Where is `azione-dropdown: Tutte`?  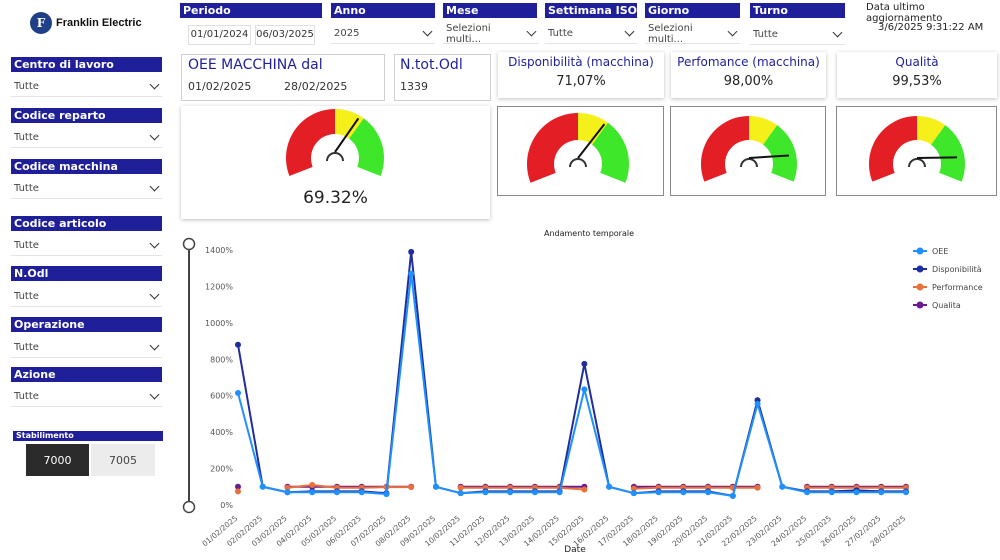
azione-dropdown: Tutte is located at coordinates (86, 397).